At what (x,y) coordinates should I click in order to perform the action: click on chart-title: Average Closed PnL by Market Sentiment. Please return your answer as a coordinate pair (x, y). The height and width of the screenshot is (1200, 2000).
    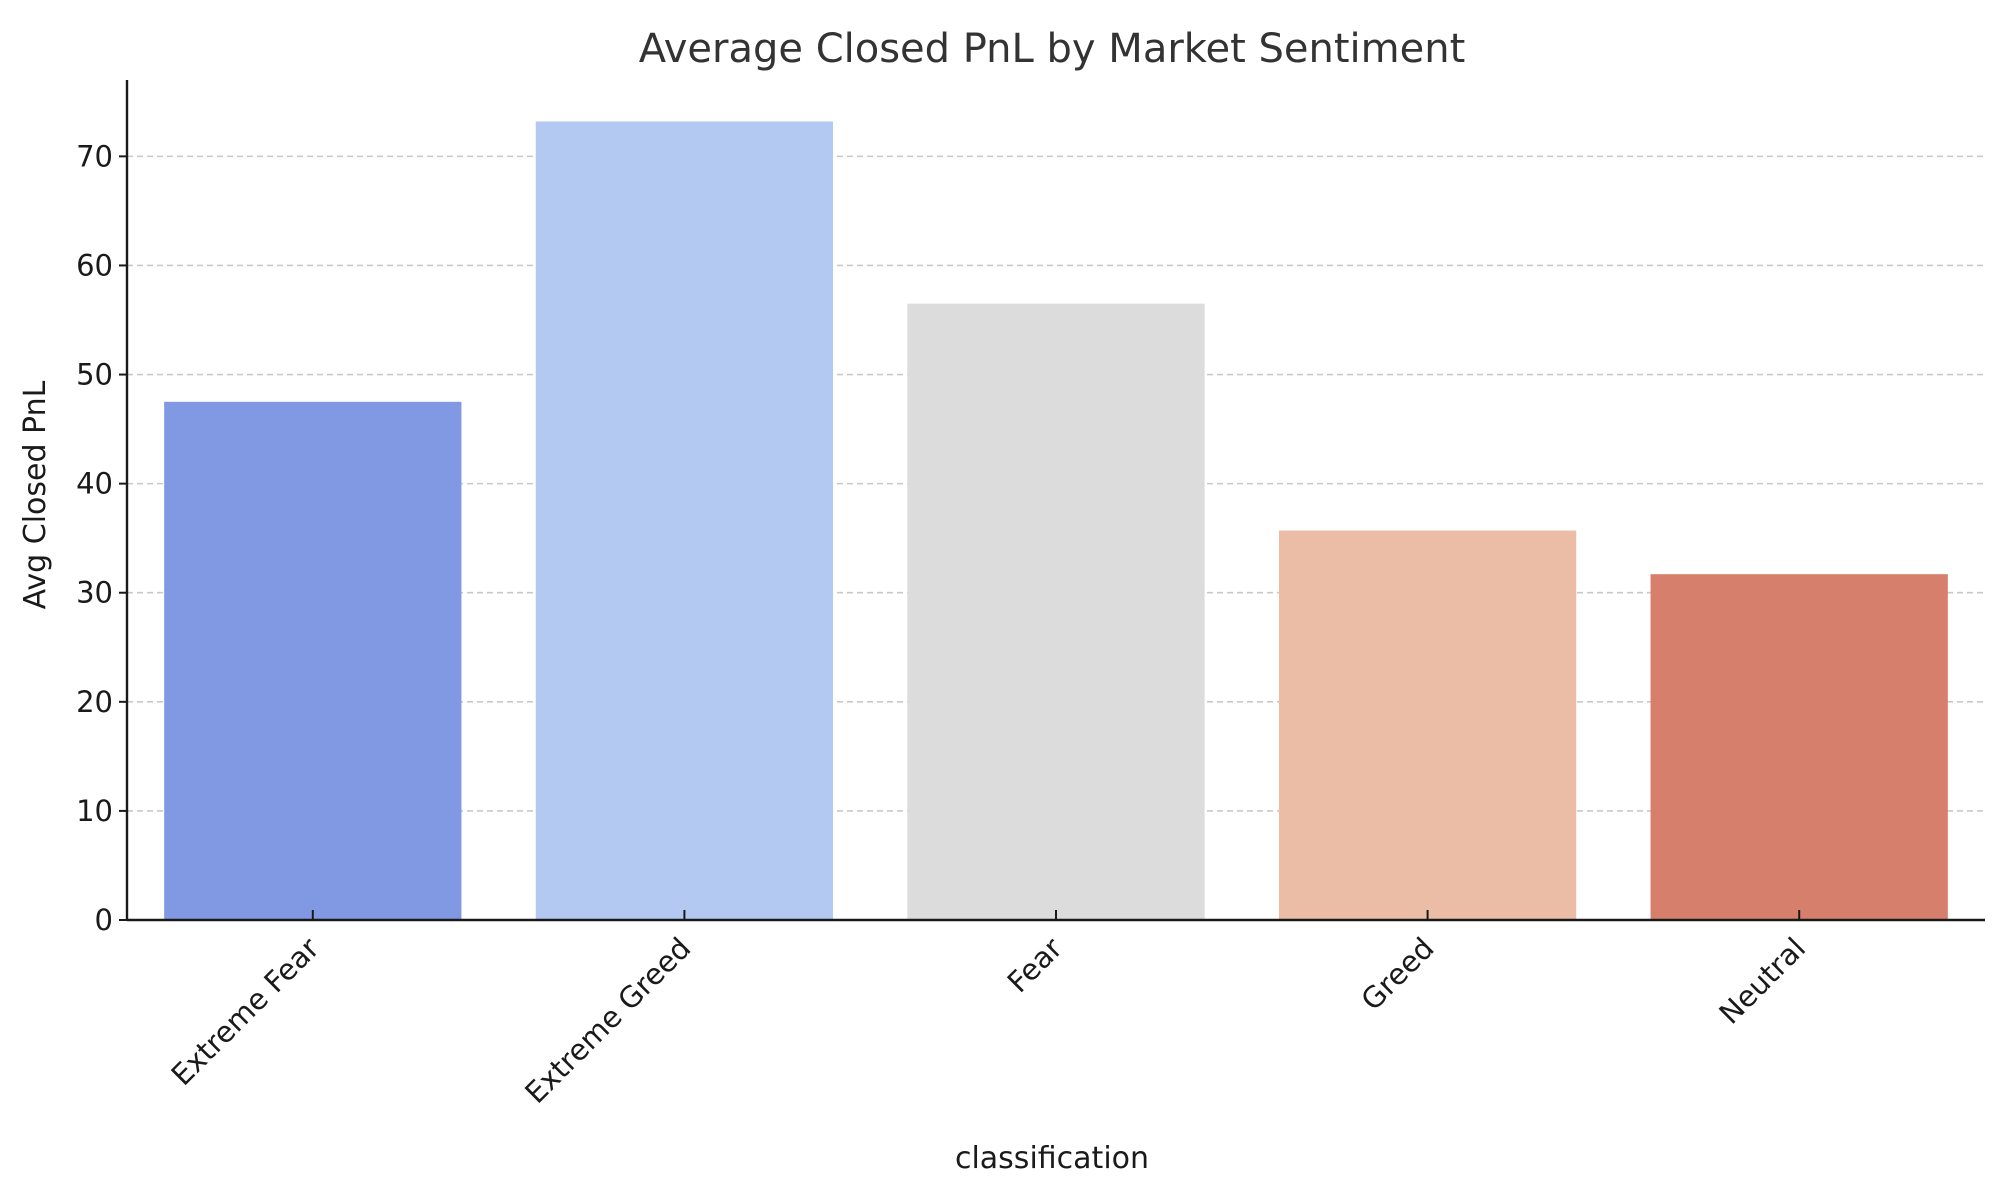
    Looking at the image, I should click on (1052, 49).